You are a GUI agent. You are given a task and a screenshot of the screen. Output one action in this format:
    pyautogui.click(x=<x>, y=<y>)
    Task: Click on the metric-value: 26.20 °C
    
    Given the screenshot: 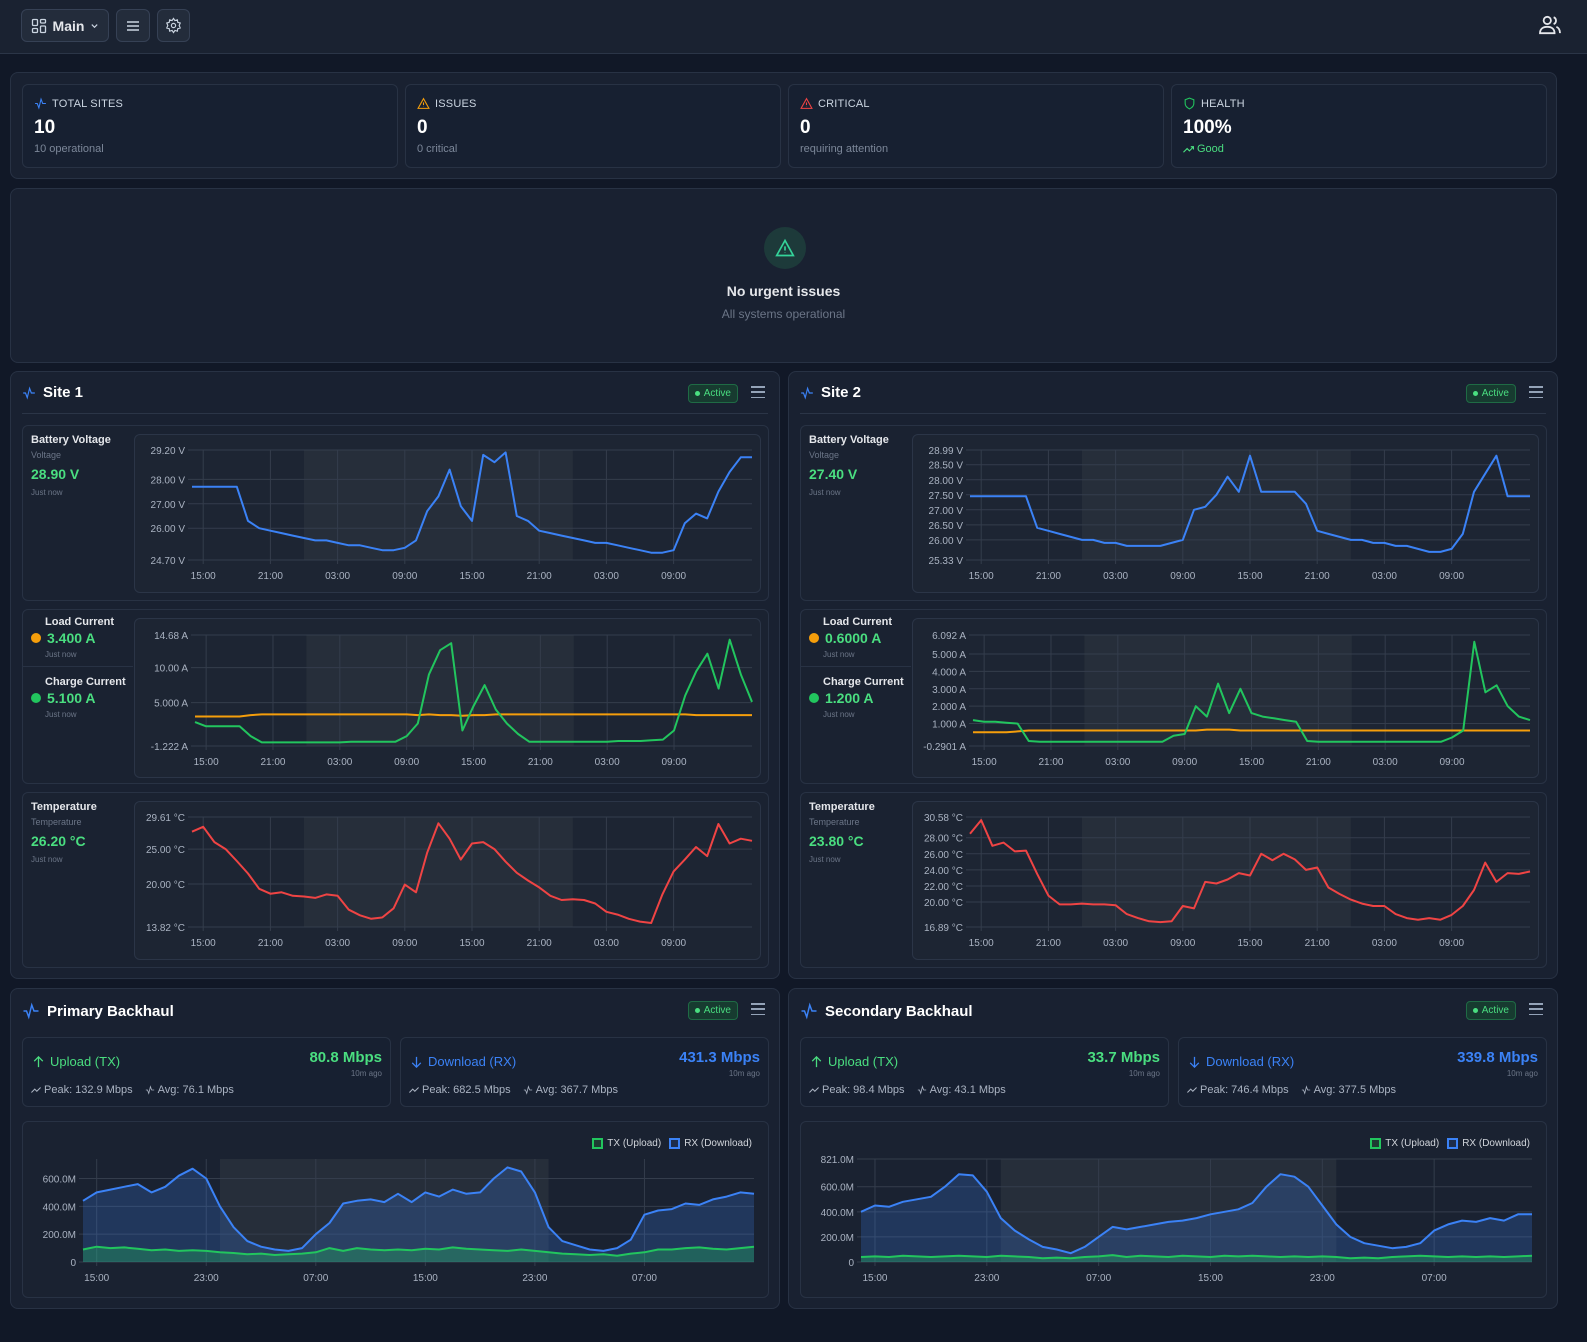 What is the action you would take?
    pyautogui.click(x=58, y=841)
    